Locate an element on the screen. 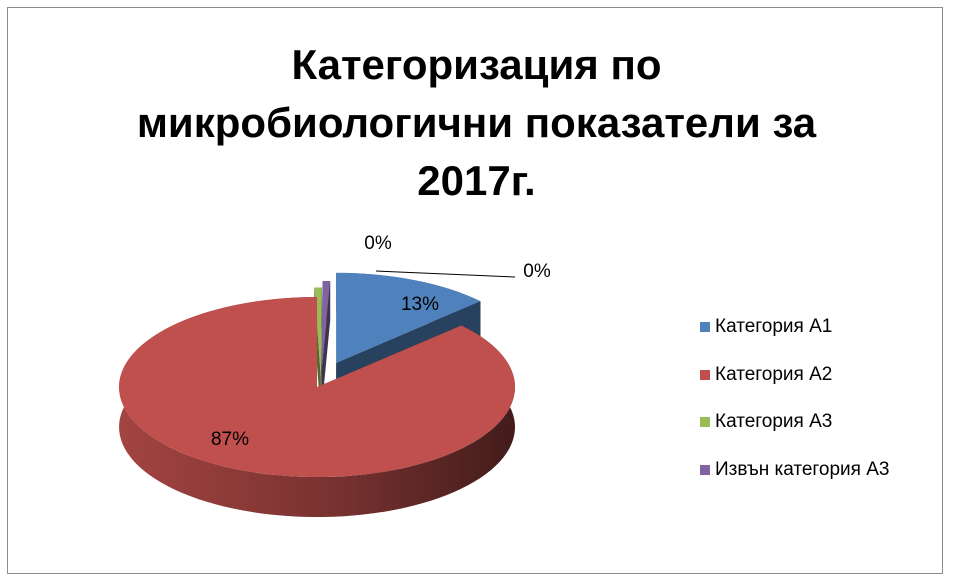  legend-item-a1: Категория А1 is located at coordinates (794, 327).